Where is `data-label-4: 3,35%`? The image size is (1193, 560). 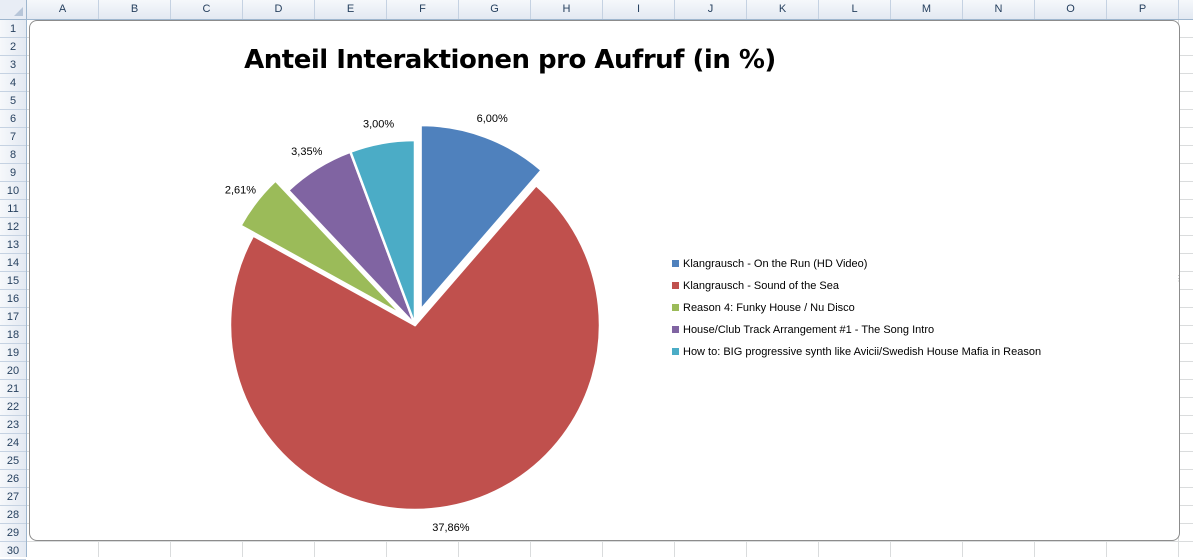
data-label-4: 3,35% is located at coordinates (306, 152).